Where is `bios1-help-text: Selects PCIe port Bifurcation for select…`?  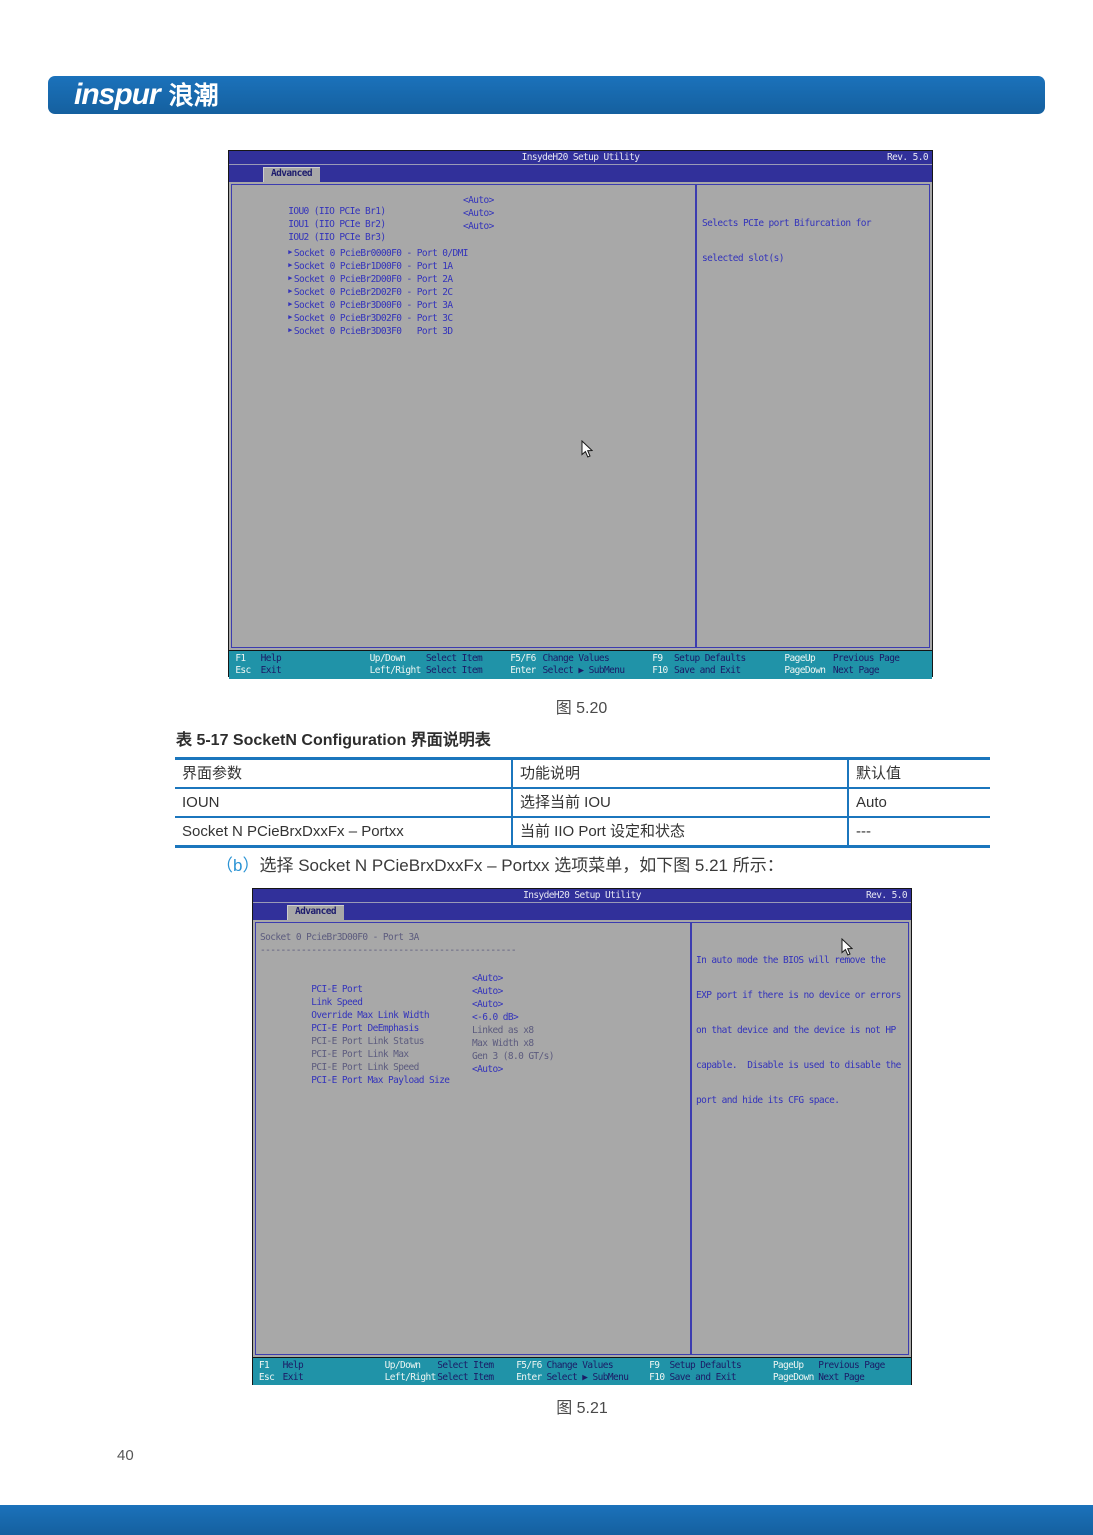 bios1-help-text: Selects PCIe port Bifurcation for select… is located at coordinates (787, 241).